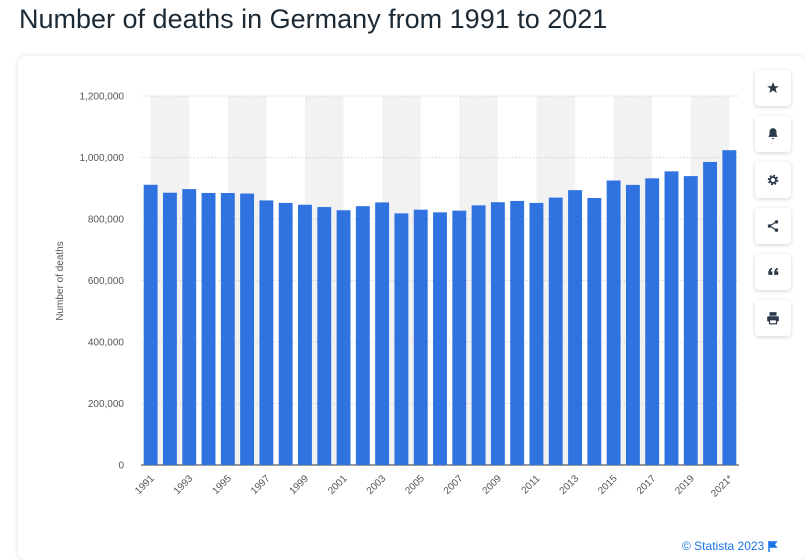 This screenshot has height=560, width=805. What do you see at coordinates (106, 343) in the screenshot?
I see `y-tick-label: 400,000` at bounding box center [106, 343].